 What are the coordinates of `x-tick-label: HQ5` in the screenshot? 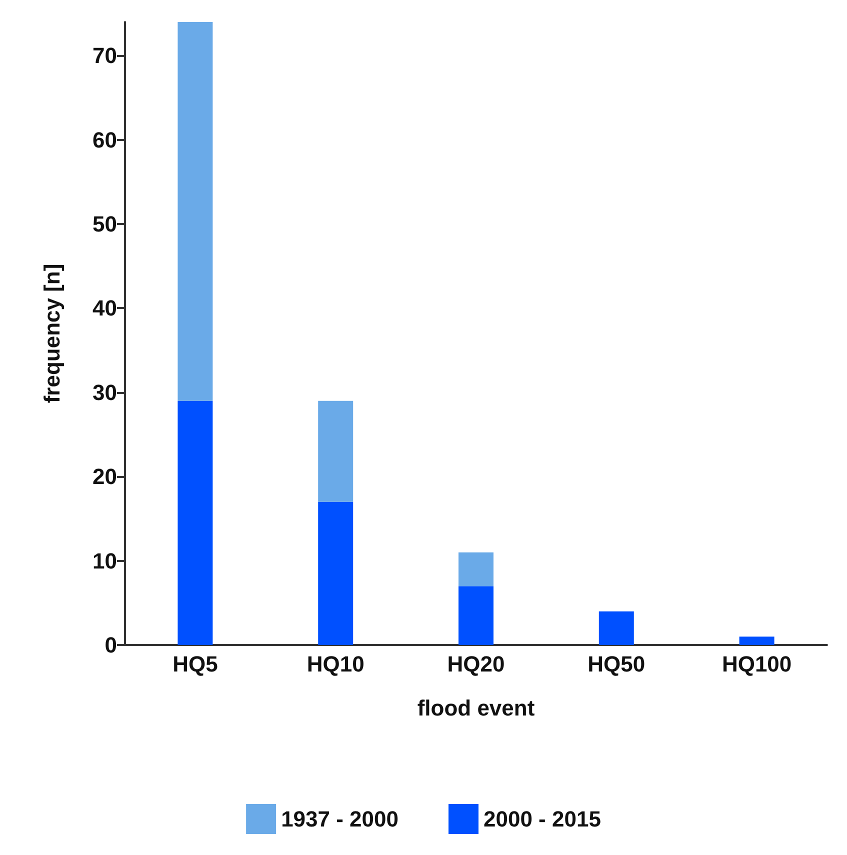 It's located at (195, 664).